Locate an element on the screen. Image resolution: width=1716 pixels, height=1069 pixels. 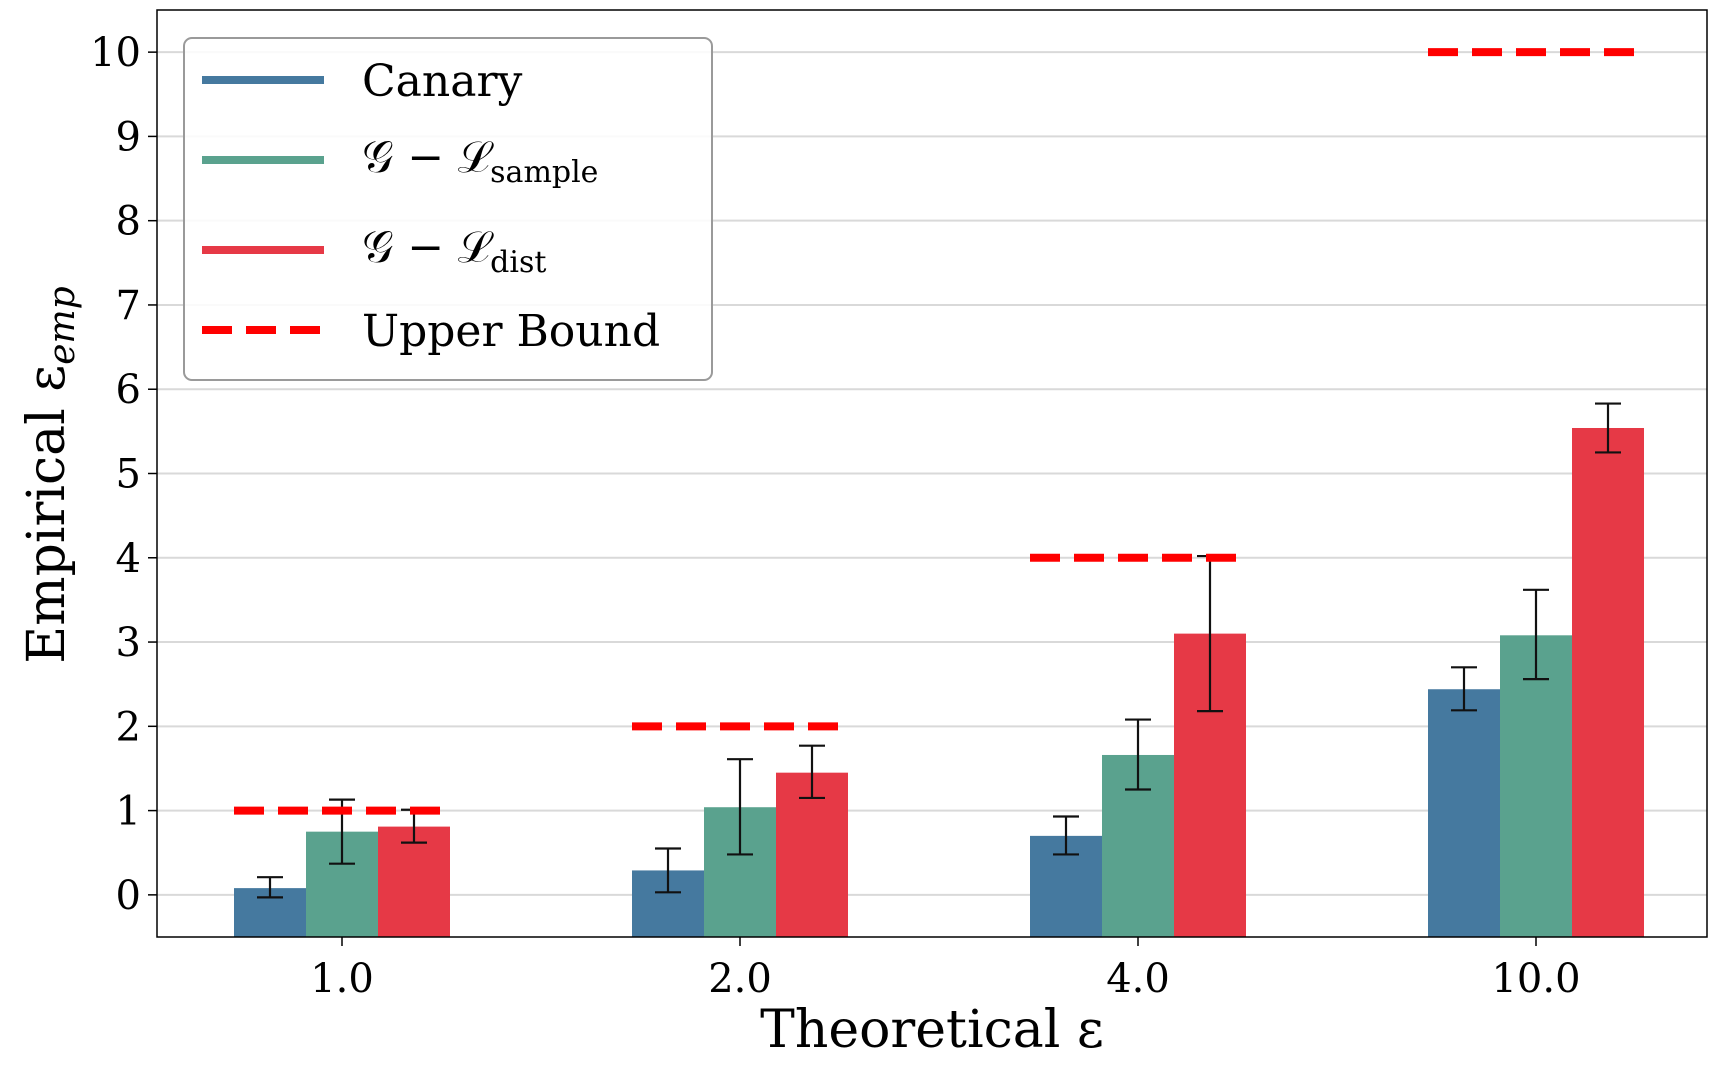
legend-label-sample: 𝒢 − ℒsample is located at coordinates (480, 161).